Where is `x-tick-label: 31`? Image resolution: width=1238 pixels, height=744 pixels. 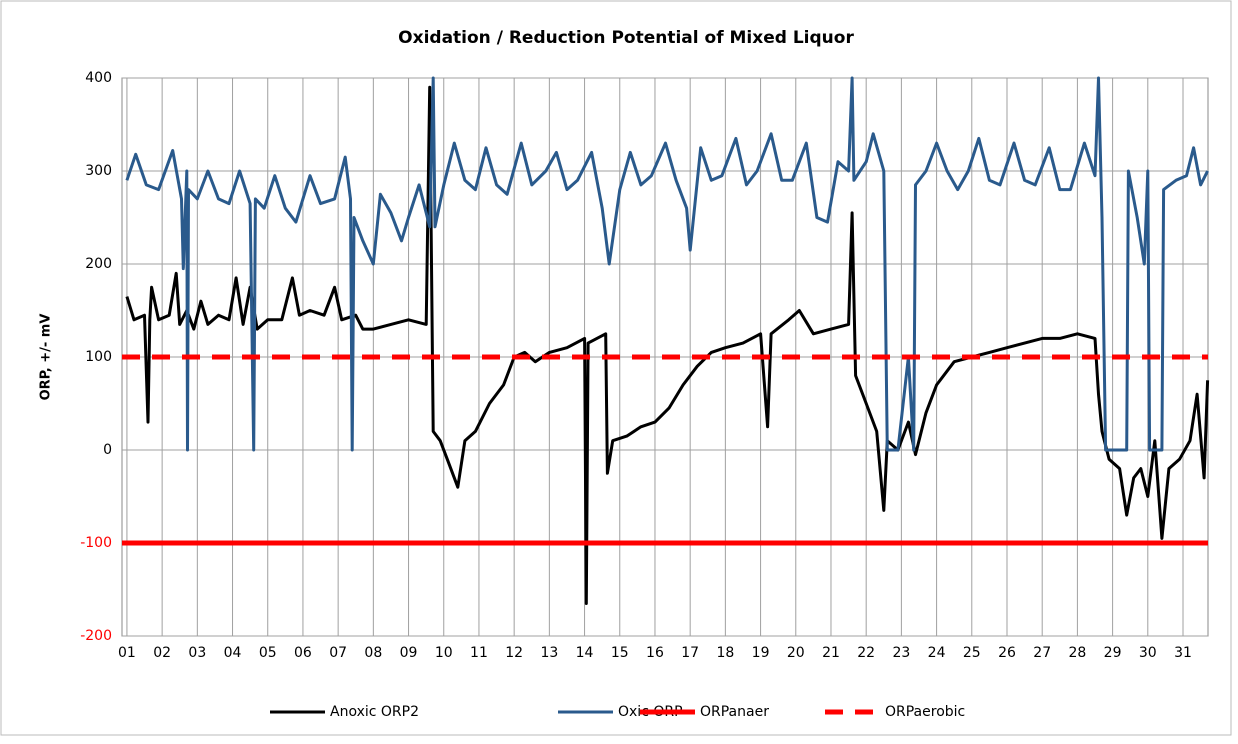 x-tick-label: 31 is located at coordinates (1183, 653).